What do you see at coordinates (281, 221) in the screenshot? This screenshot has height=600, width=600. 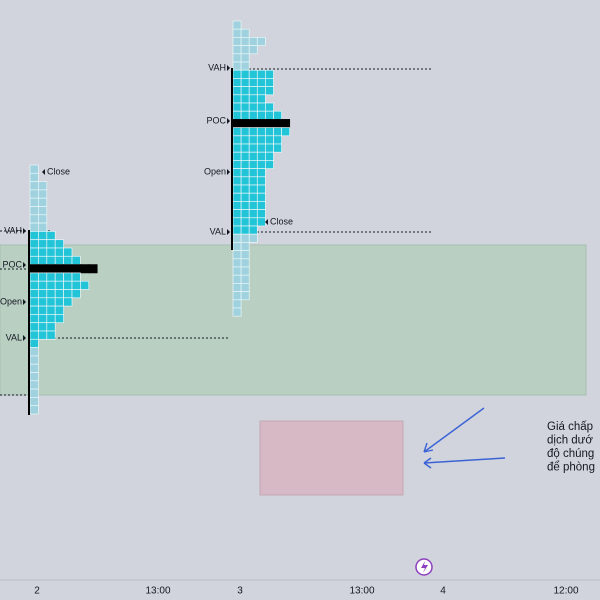 I see `close-label: Close` at bounding box center [281, 221].